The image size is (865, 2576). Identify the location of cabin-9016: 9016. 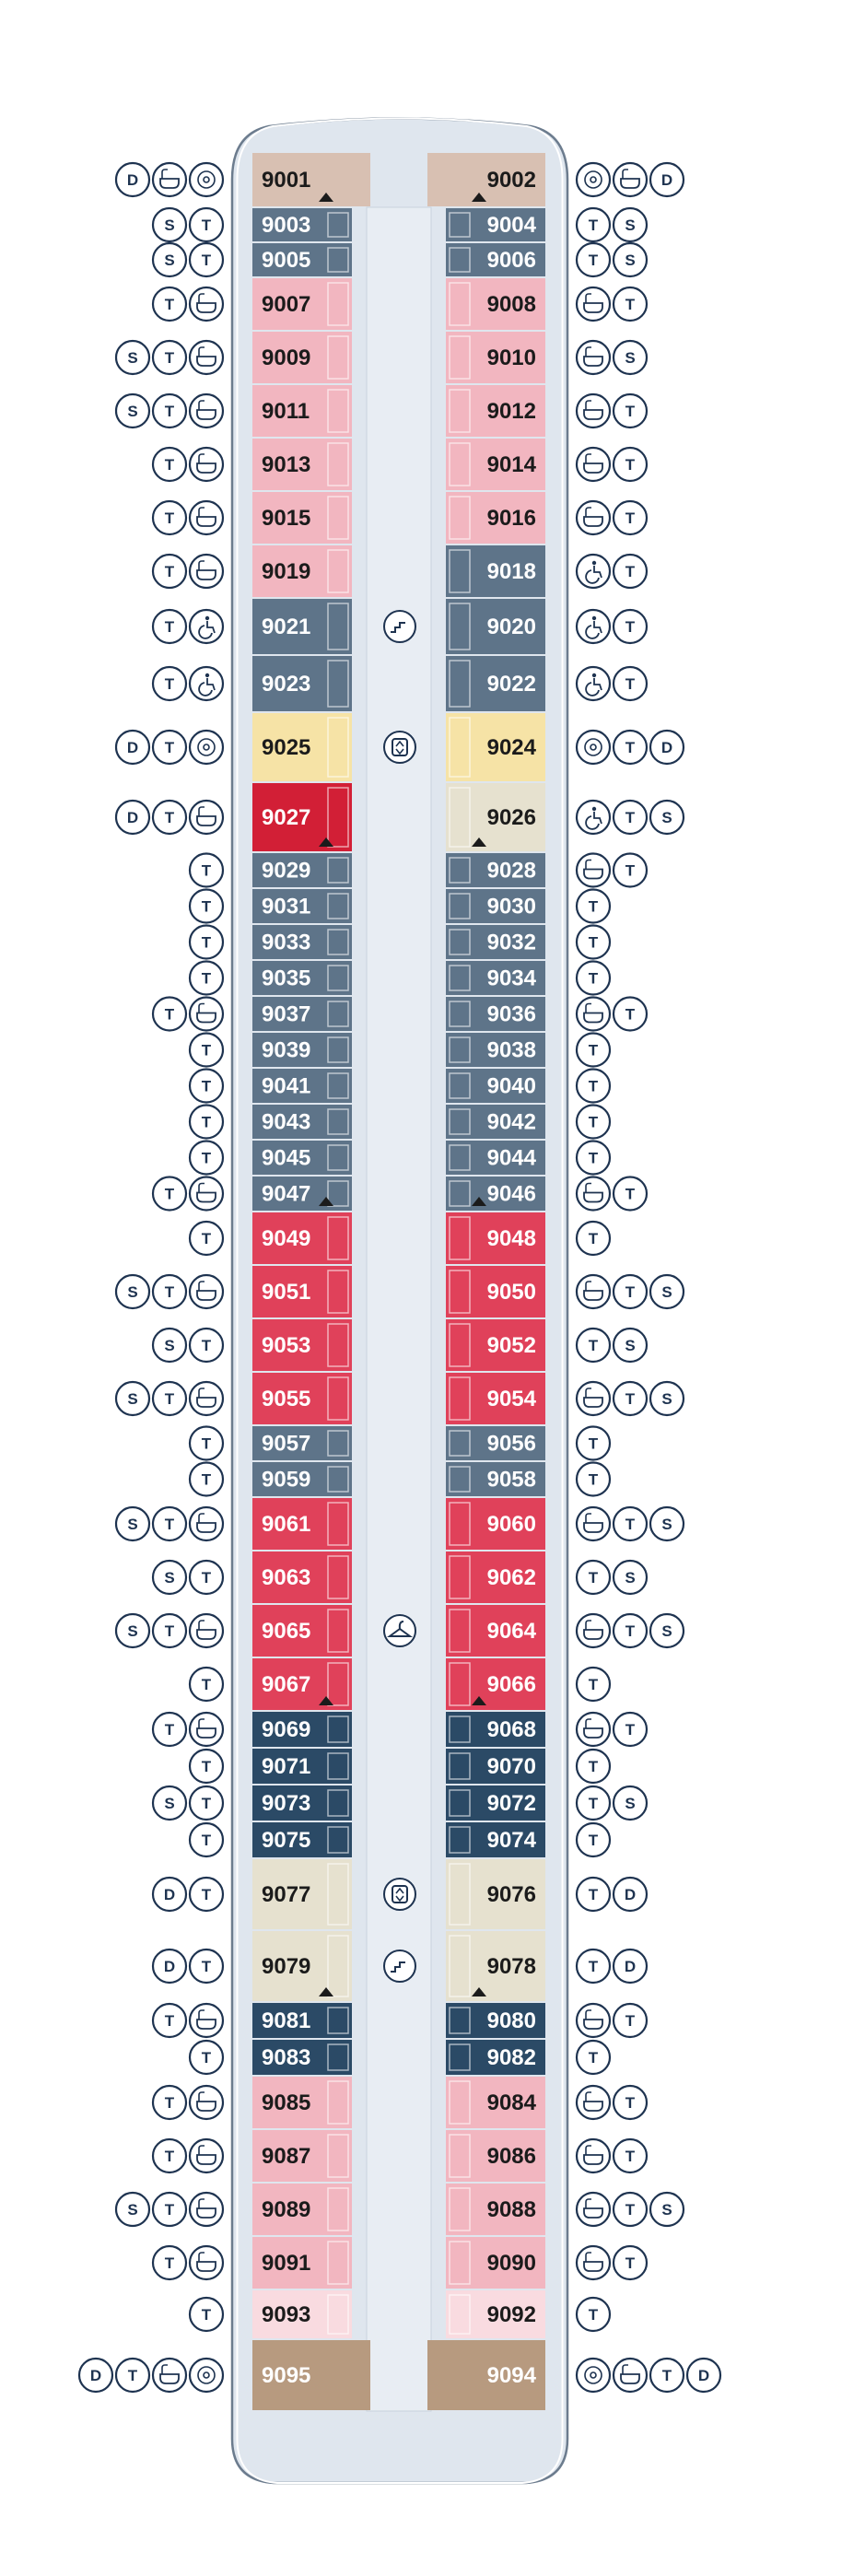
(496, 518).